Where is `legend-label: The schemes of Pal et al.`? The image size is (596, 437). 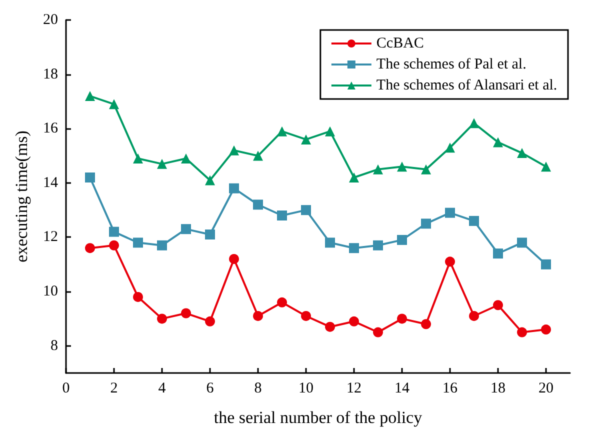 legend-label: The schemes of Pal et al. is located at coordinates (451, 64).